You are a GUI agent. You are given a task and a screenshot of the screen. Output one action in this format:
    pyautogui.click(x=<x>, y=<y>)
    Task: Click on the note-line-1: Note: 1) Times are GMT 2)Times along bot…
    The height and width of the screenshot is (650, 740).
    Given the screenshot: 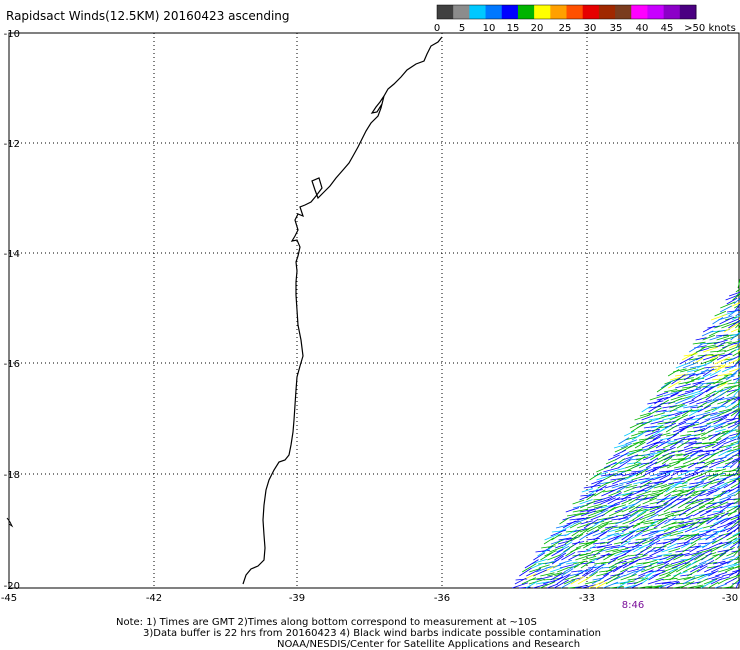 What is the action you would take?
    pyautogui.click(x=326, y=622)
    